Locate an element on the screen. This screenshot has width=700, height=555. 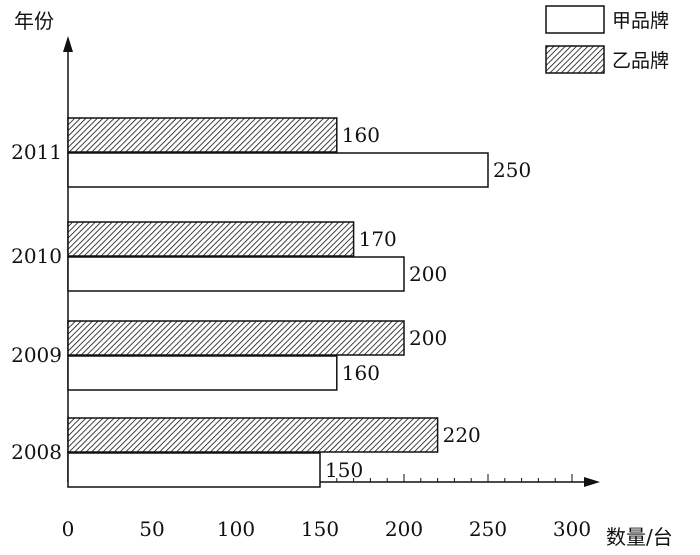
x-tick-label: 200 is located at coordinates (404, 529).